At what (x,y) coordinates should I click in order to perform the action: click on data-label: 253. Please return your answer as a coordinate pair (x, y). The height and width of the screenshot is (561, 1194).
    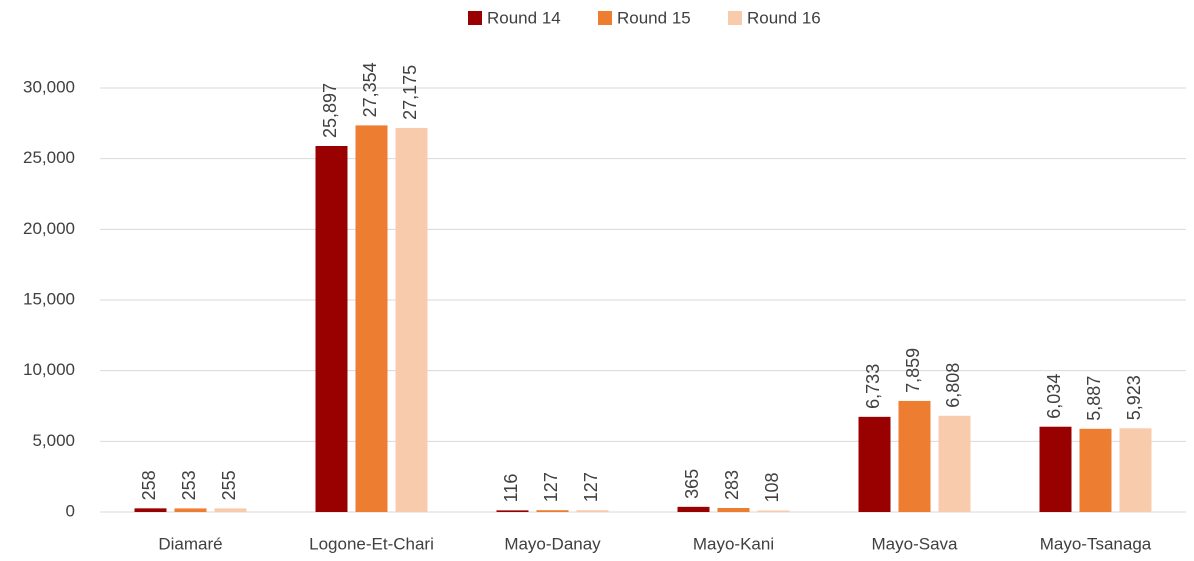
    Looking at the image, I should click on (189, 485).